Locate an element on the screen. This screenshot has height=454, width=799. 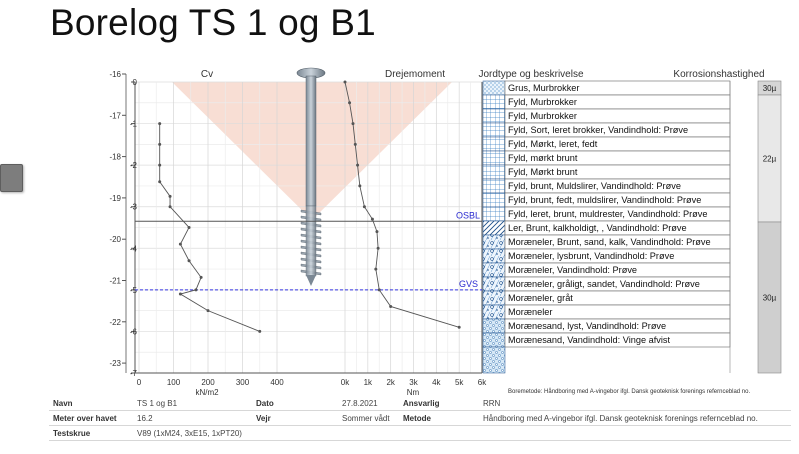
column-title-corrosion: Korrosionshastighed is located at coordinates (718, 74).